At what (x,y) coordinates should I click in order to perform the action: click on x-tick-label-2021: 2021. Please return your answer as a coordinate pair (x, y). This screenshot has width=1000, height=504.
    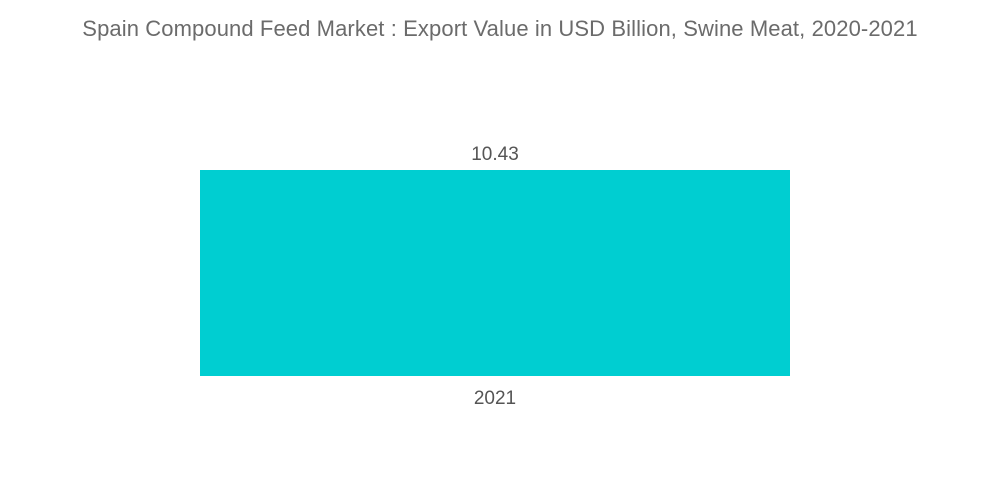
    Looking at the image, I should click on (495, 398).